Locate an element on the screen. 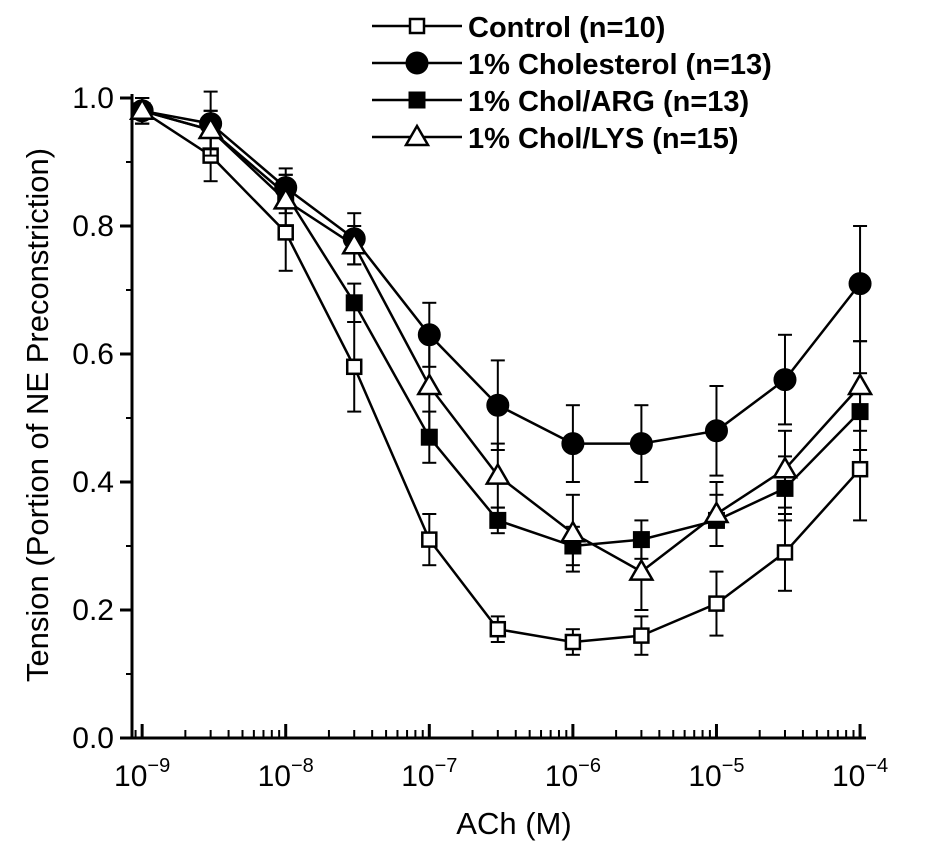  y-axis-title: Tension (Portion of NE Preconstriction) is located at coordinates (37, 415).